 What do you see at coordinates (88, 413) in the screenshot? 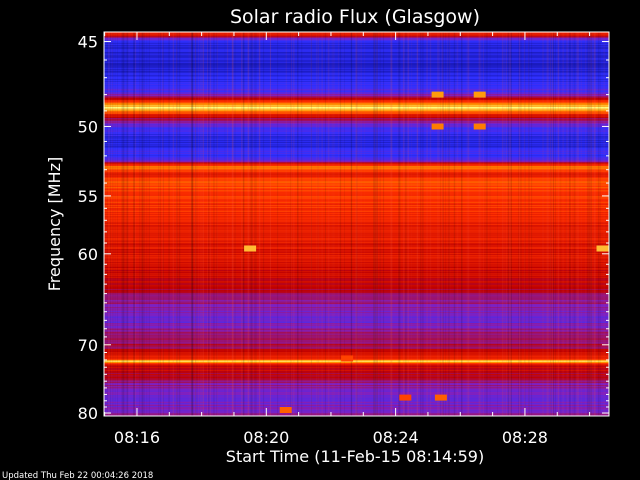
I see `y-tick-label: 80` at bounding box center [88, 413].